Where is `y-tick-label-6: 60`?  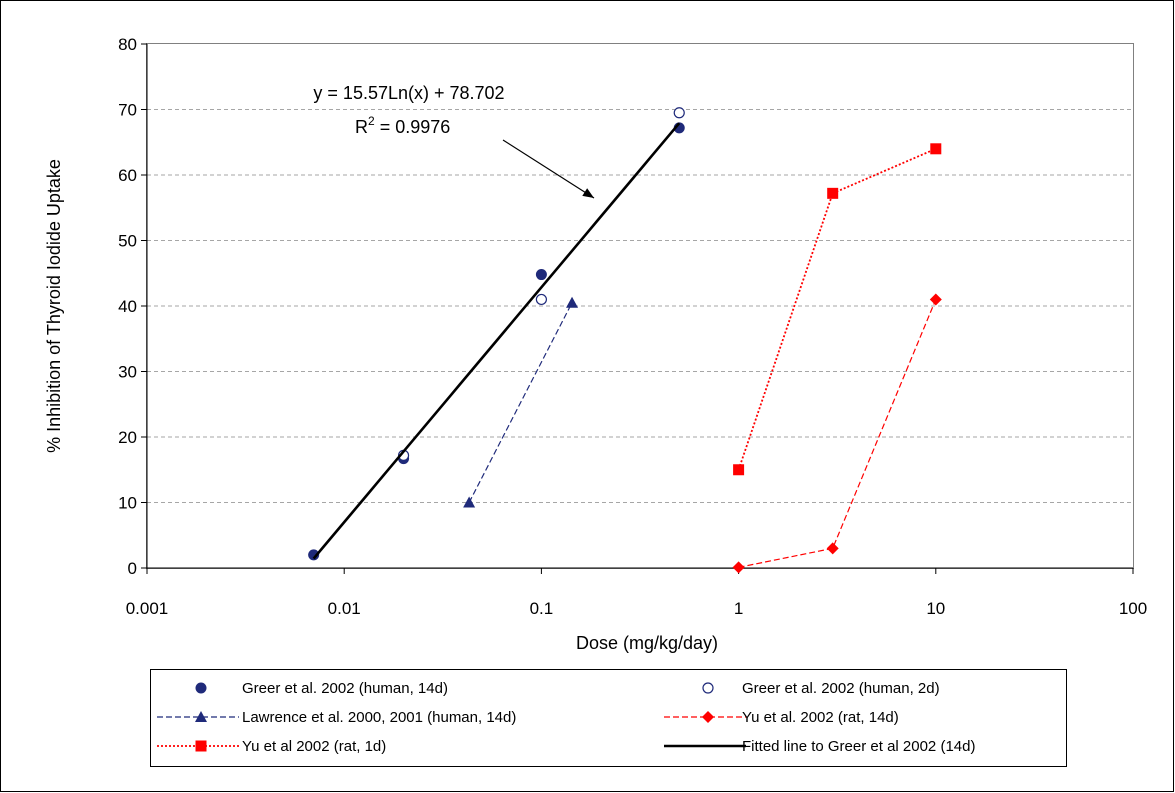 y-tick-label-6: 60 is located at coordinates (127, 175).